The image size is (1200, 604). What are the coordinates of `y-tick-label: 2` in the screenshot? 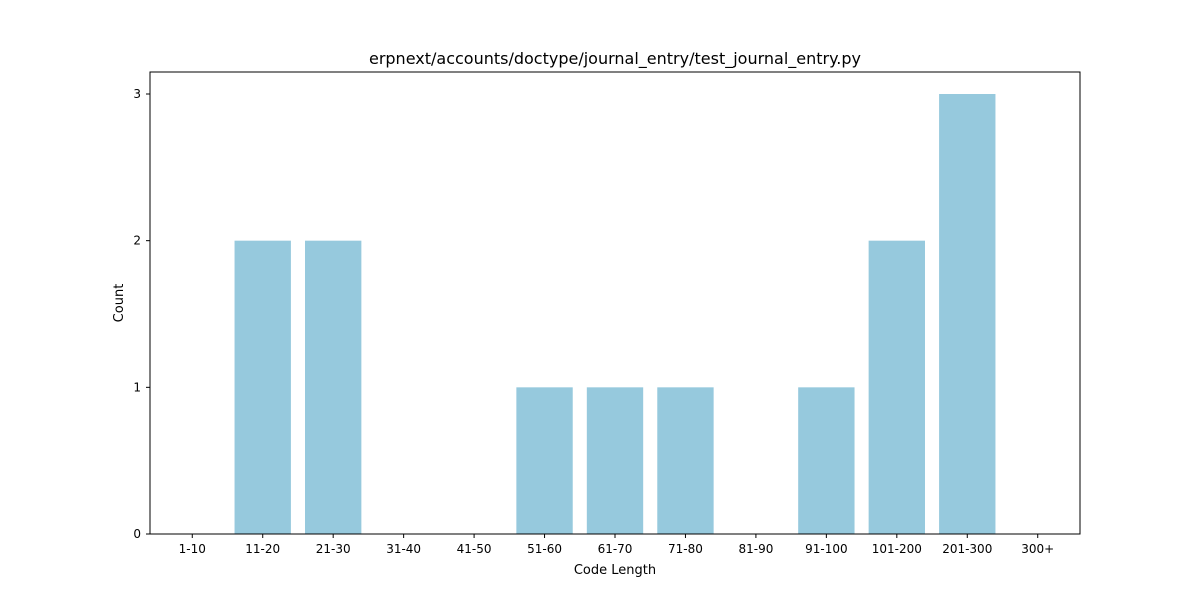 It's located at (137, 241).